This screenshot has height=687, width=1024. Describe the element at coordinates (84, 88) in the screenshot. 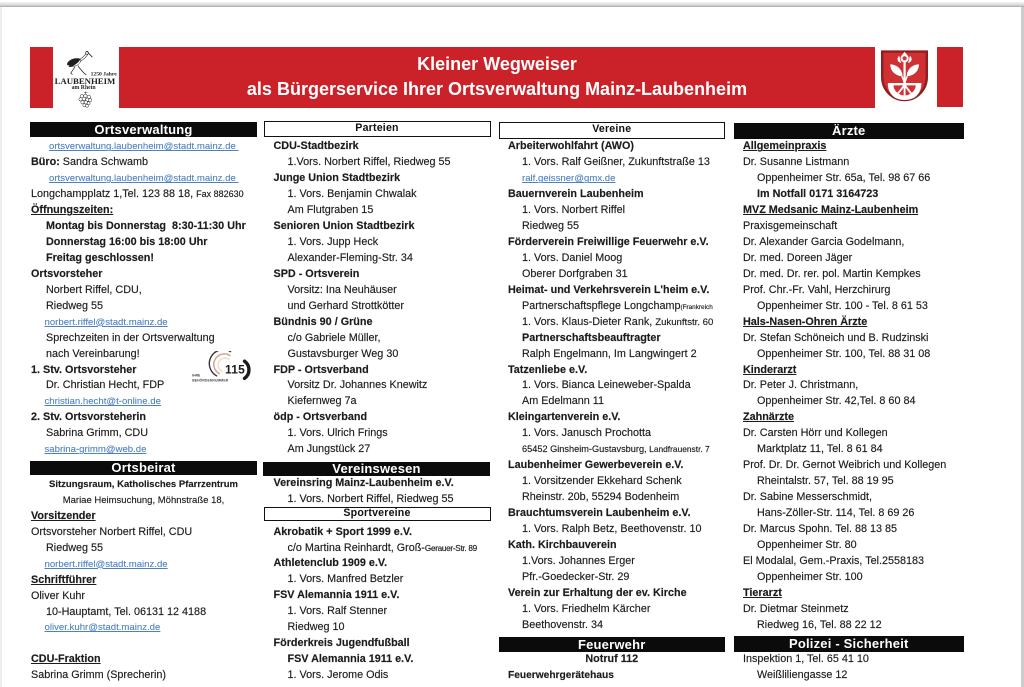

I see `svg-text: am Rhein` at that location.